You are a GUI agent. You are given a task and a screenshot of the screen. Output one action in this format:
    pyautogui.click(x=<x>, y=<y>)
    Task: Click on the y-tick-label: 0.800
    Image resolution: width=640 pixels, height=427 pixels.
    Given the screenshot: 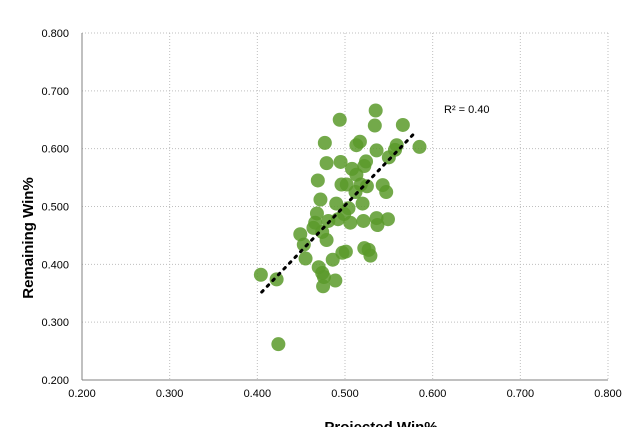 What is the action you would take?
    pyautogui.click(x=55, y=34)
    